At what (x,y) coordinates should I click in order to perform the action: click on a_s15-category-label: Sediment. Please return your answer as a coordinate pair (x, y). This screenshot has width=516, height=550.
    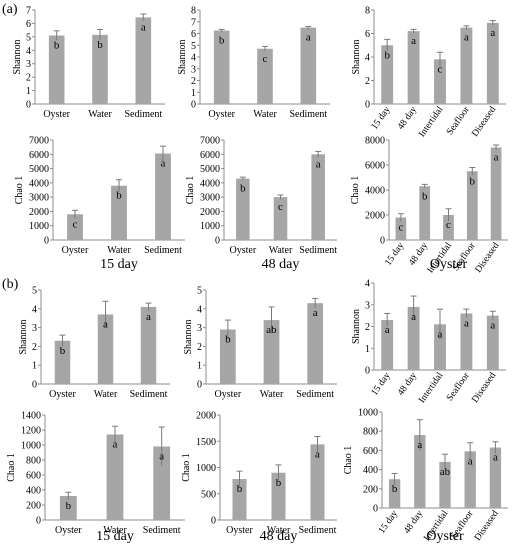
    Looking at the image, I should click on (143, 114).